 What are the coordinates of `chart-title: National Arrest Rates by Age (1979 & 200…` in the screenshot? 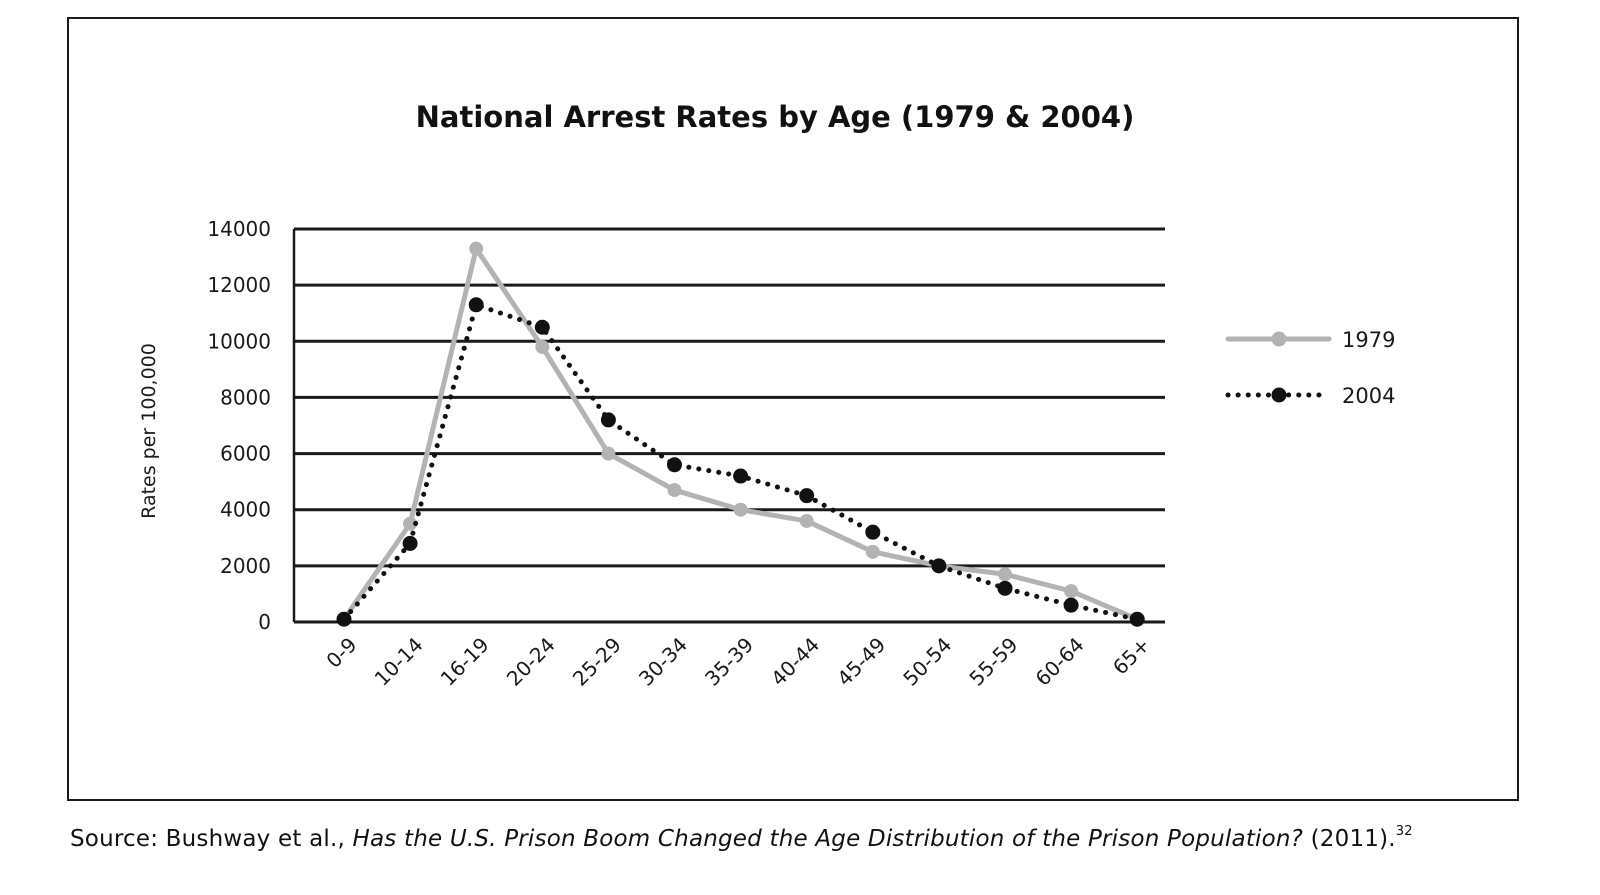 It's located at (775, 117).